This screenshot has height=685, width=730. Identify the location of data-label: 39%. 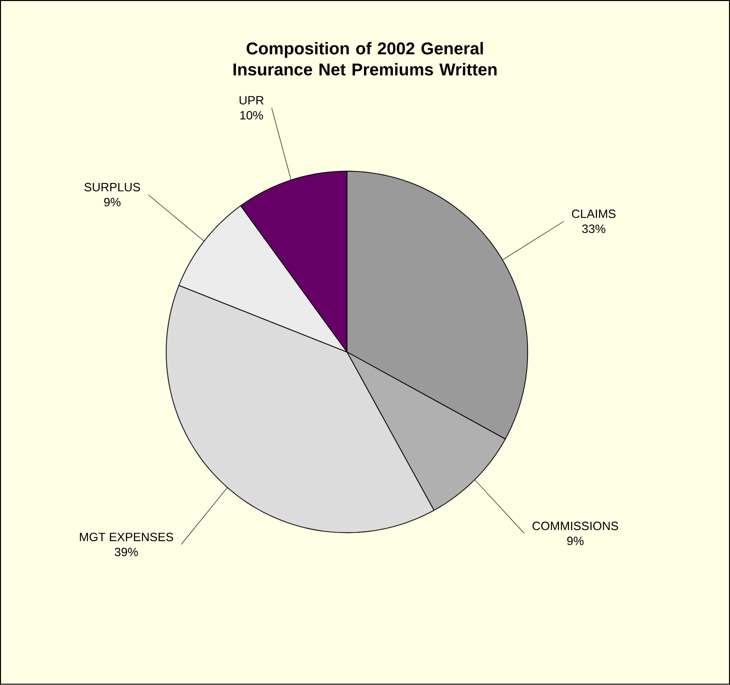
(126, 552).